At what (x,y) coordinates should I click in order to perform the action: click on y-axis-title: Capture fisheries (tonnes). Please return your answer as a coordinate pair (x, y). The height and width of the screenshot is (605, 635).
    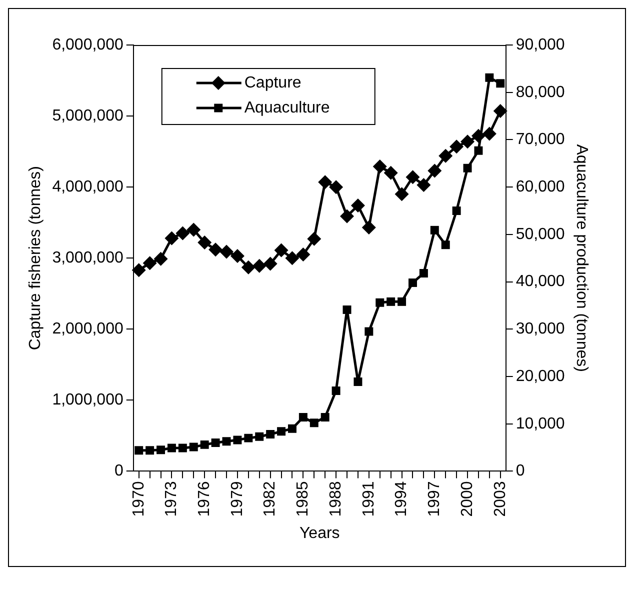
    Looking at the image, I should click on (35, 258).